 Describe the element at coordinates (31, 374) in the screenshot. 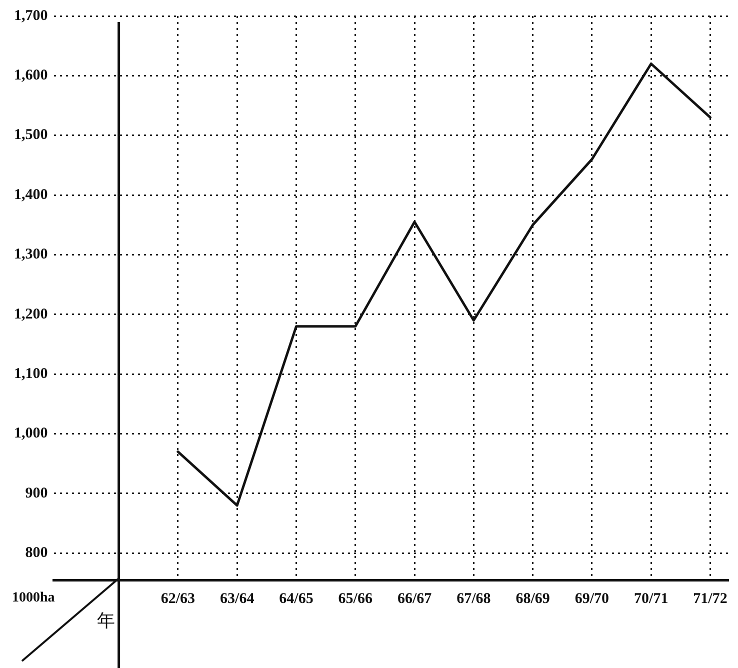

I see `y-tick-label: 1,100` at that location.